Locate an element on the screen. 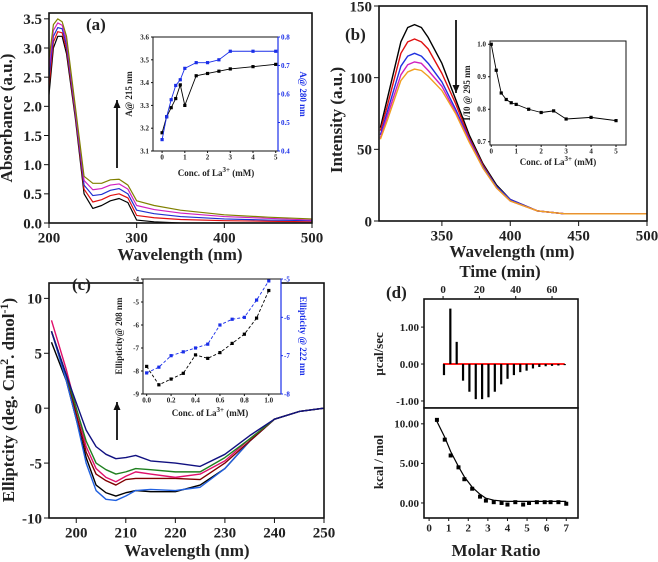  x-tick-label: 450 is located at coordinates (578, 236).